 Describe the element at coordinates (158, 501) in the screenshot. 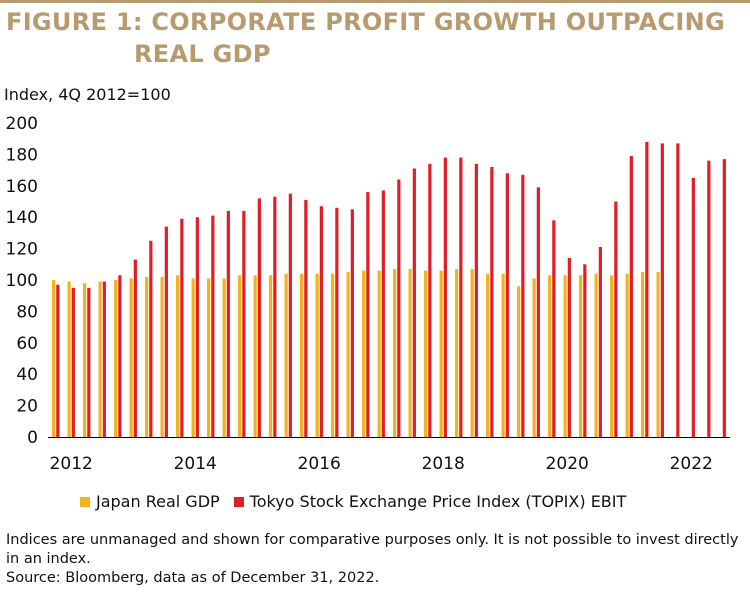

I see `legend-label-gdp: Japan Real GDP` at that location.